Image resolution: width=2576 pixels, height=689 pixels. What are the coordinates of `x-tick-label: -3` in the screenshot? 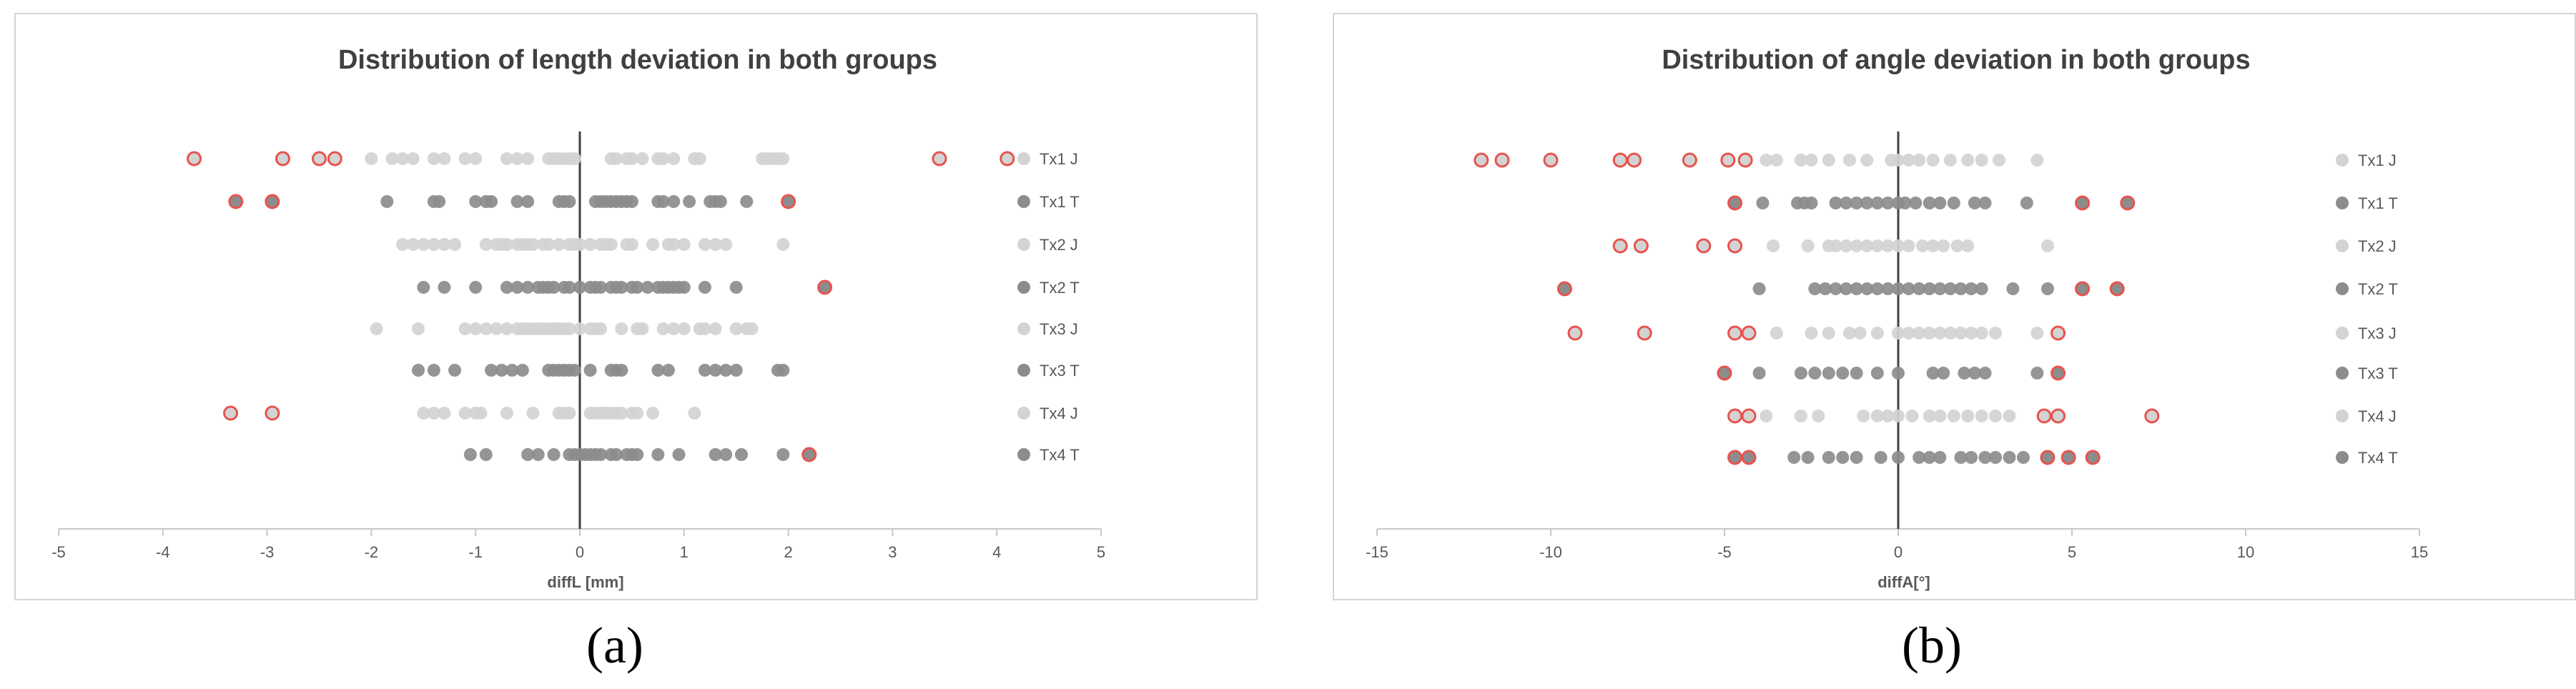 It's located at (267, 552).